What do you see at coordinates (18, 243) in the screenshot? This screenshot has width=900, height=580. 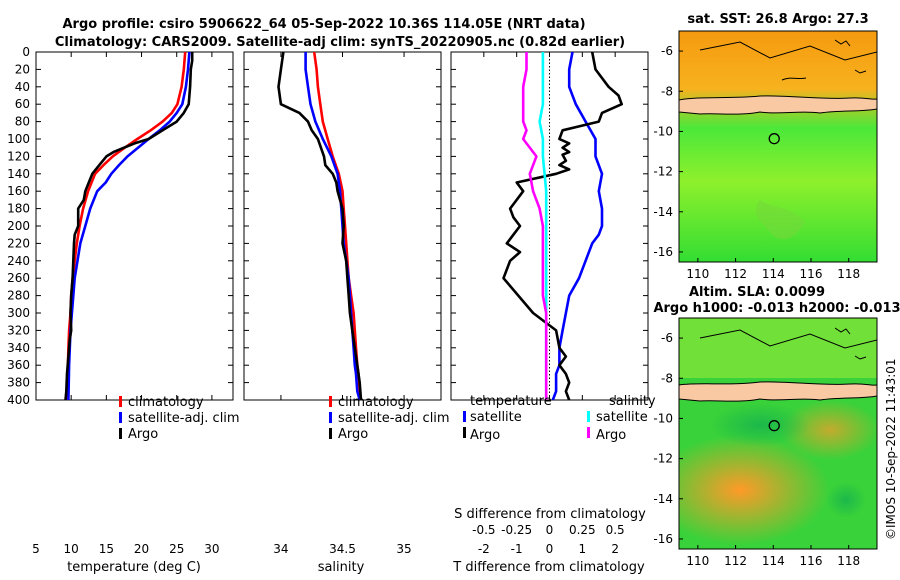 I see `y-tick-label: 220` at bounding box center [18, 243].